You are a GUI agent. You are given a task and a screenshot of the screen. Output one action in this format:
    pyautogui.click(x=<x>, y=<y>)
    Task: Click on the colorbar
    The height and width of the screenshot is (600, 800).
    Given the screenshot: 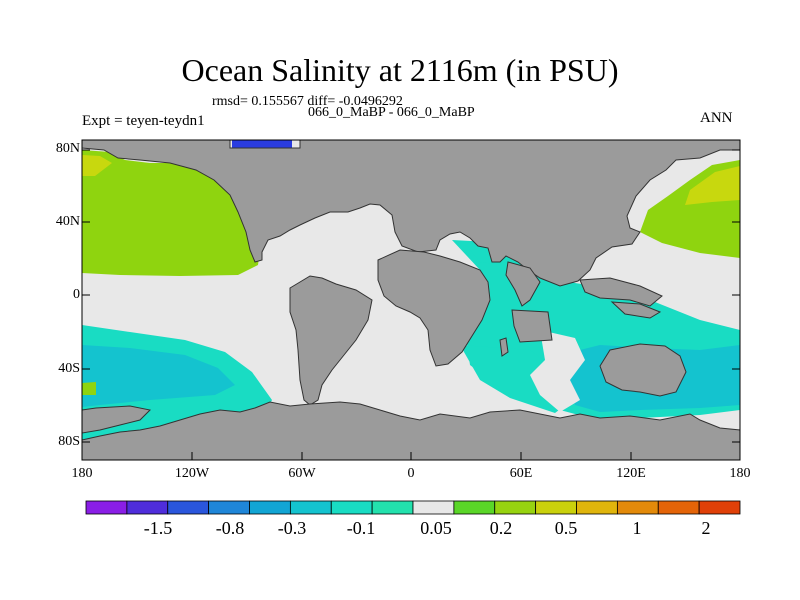 What is the action you would take?
    pyautogui.click(x=413, y=507)
    